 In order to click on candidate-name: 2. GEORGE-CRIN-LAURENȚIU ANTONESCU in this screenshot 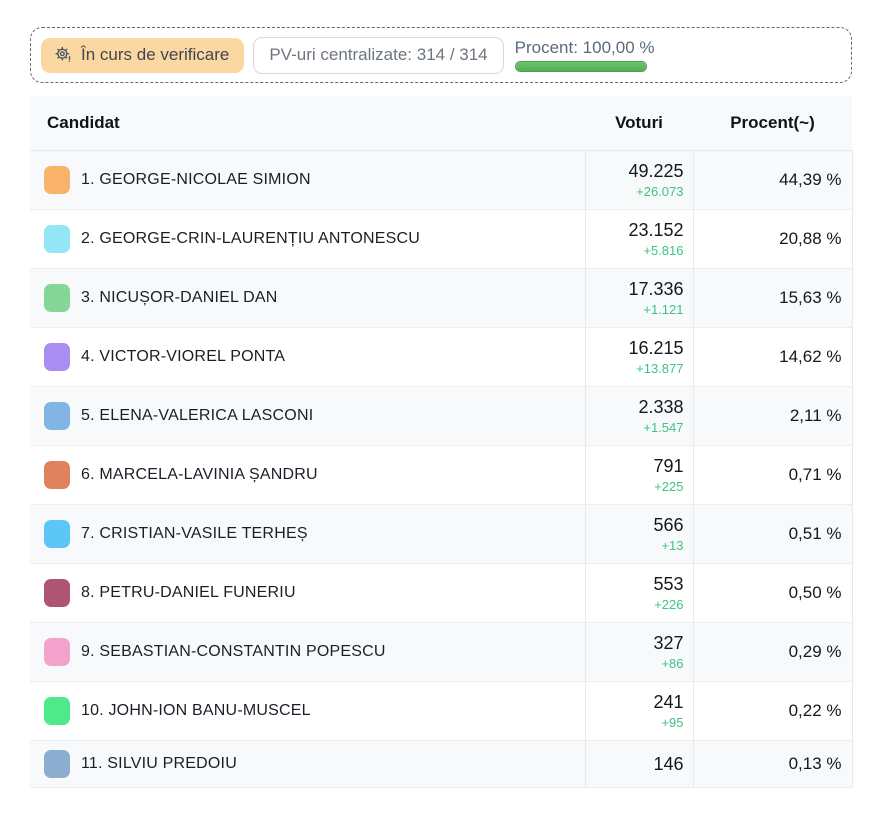, I will do `click(250, 238)`.